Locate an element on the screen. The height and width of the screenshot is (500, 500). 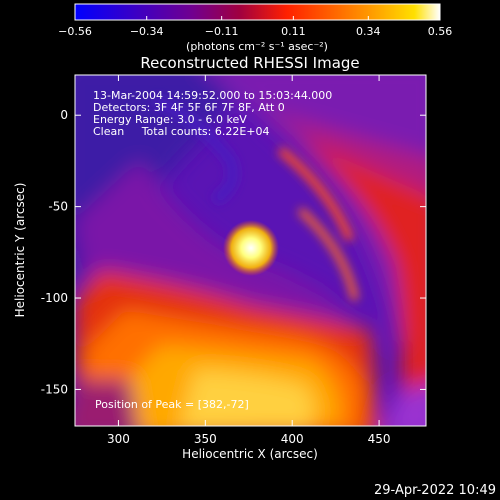
colorbar-tick-label: −0.11 is located at coordinates (222, 31).